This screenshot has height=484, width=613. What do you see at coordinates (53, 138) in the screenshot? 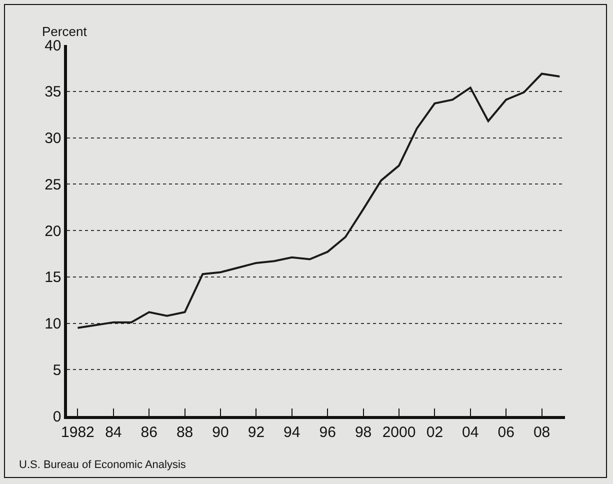
I see `y-tick-label: 30` at bounding box center [53, 138].